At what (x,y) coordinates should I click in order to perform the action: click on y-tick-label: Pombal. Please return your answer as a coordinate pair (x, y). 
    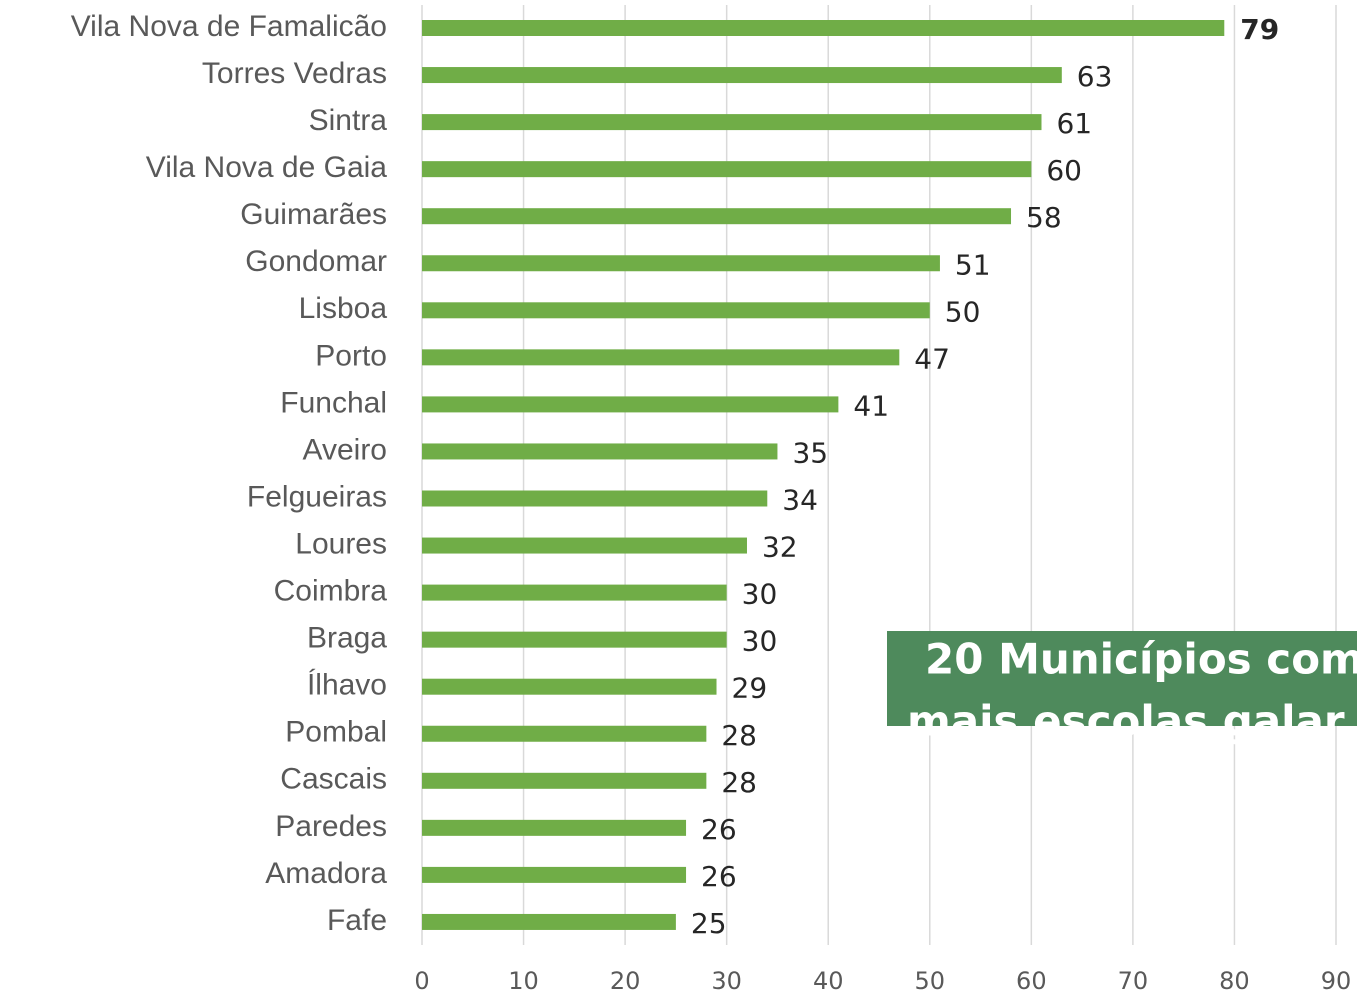
    Looking at the image, I should click on (336, 732).